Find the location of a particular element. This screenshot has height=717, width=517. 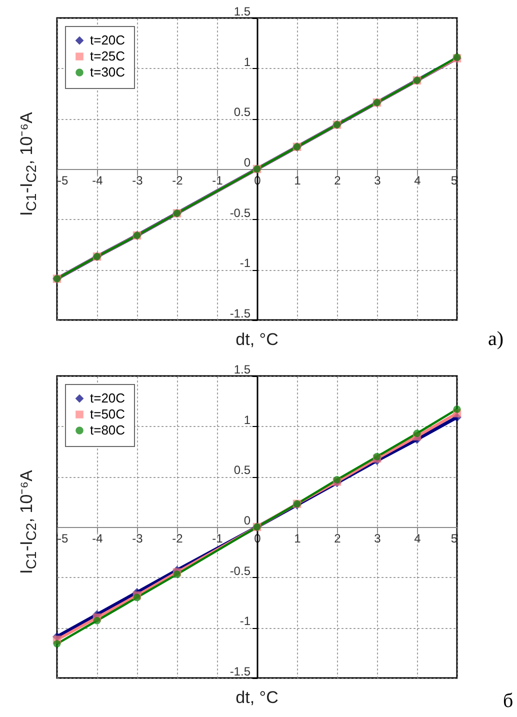

text: a) is located at coordinates (496, 339).